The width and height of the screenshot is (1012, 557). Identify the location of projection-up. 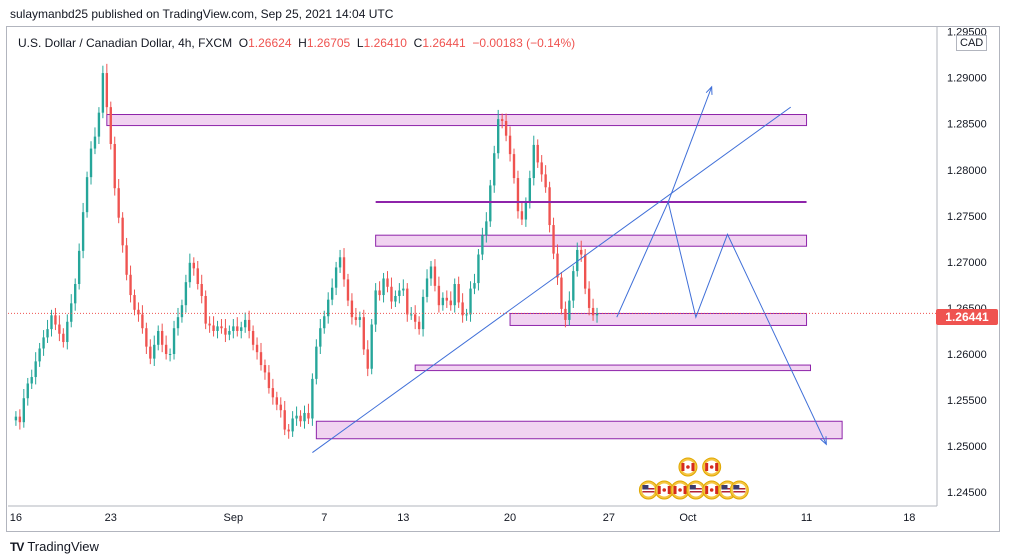
(690, 144).